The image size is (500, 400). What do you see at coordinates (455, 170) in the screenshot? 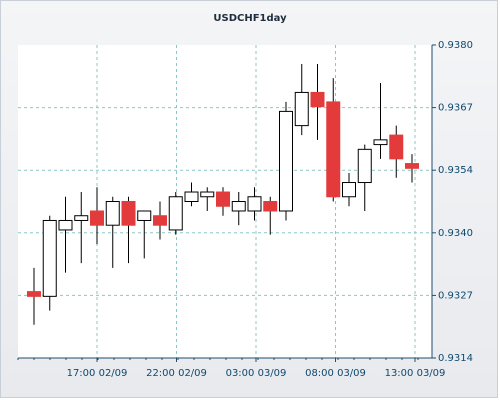
I see `y-tick-label: 0.9354` at bounding box center [455, 170].